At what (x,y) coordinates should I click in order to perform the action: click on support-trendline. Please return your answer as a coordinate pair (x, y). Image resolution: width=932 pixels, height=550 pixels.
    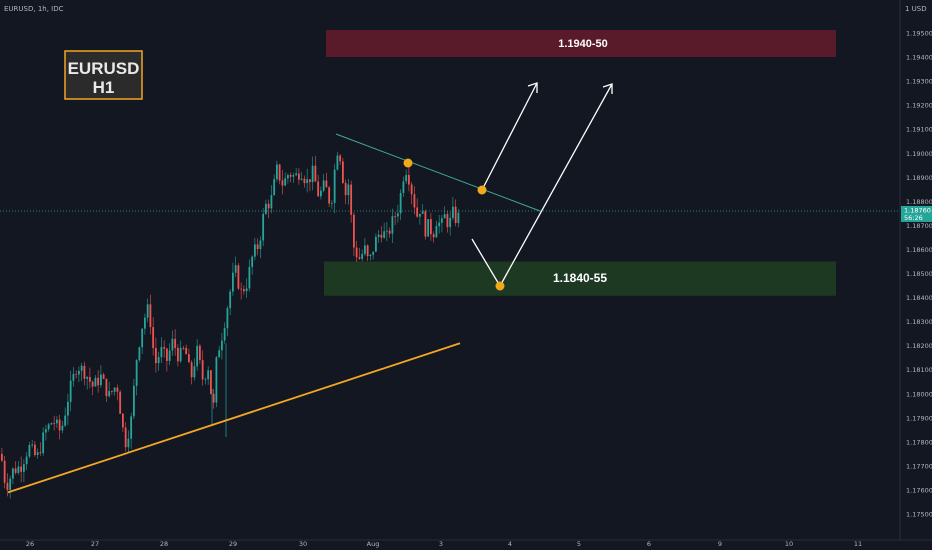
    Looking at the image, I should click on (234, 418).